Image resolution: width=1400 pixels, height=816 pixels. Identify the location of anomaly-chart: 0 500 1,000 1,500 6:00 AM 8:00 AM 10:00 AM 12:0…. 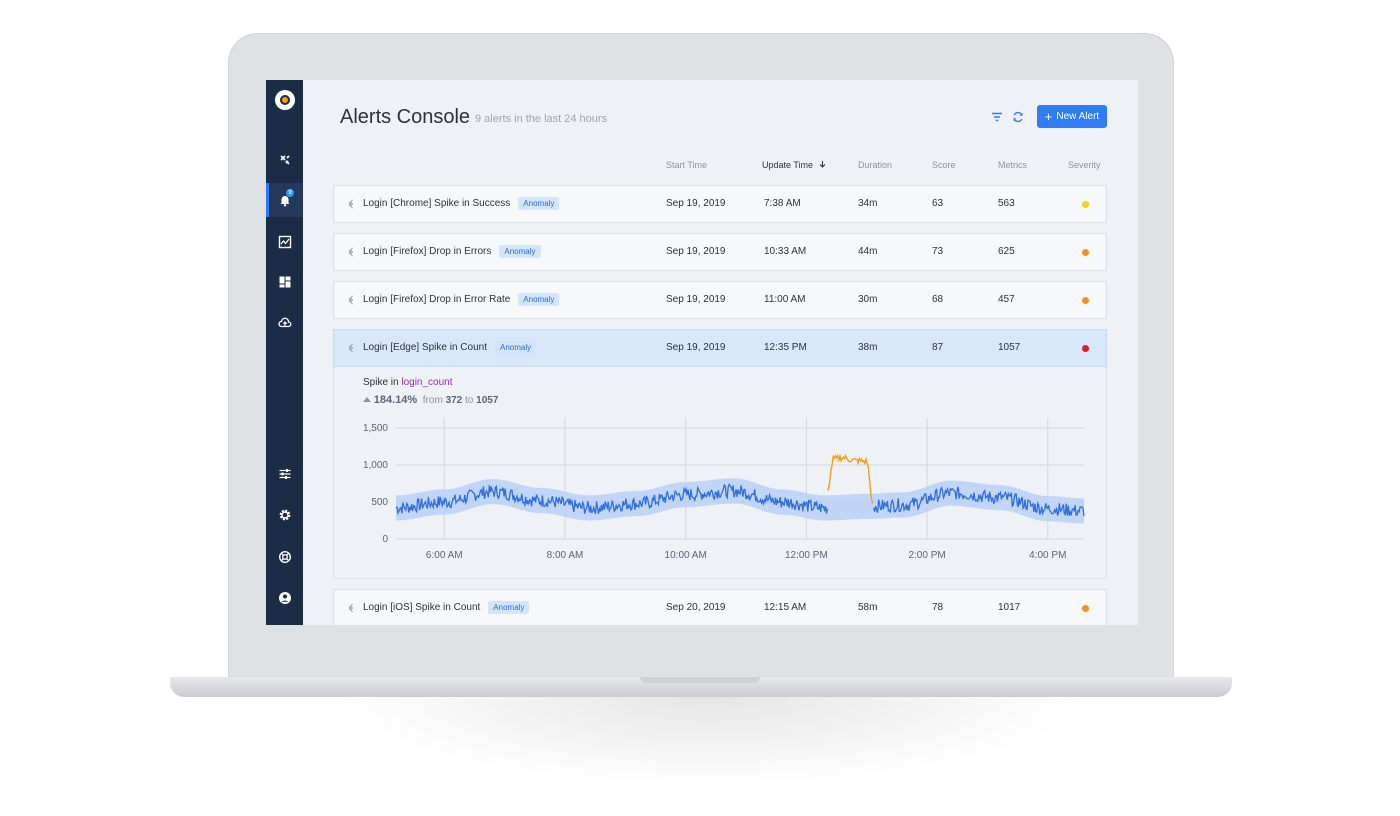
(720, 473).